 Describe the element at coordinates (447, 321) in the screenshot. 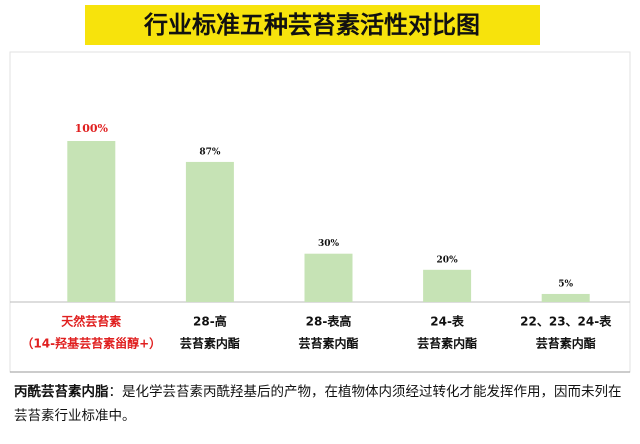

I see `x-tick-label: 24-表` at that location.